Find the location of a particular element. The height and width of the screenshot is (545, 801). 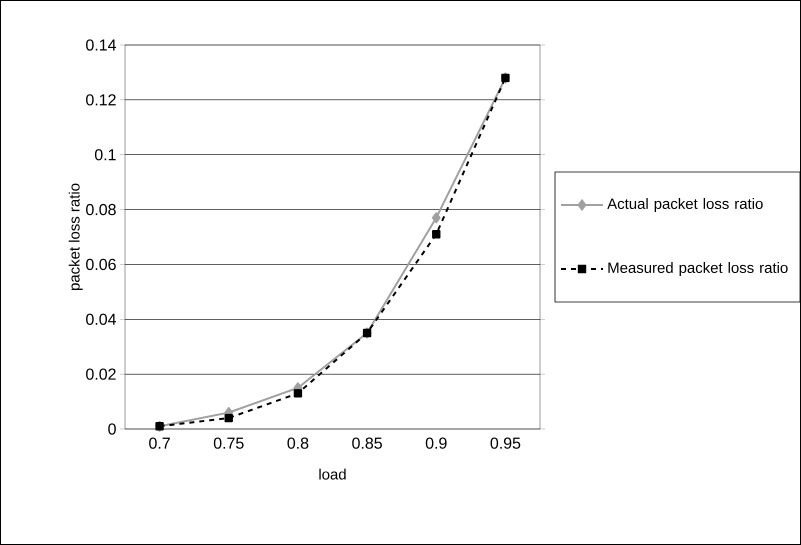

x-axis-title: load is located at coordinates (332, 474).